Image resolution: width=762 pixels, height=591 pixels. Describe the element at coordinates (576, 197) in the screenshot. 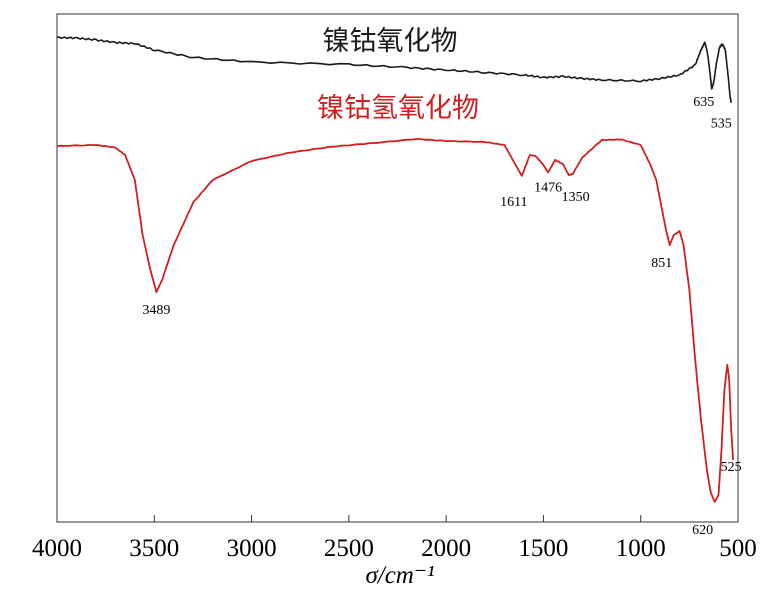

I see `peak-label: 1350` at that location.